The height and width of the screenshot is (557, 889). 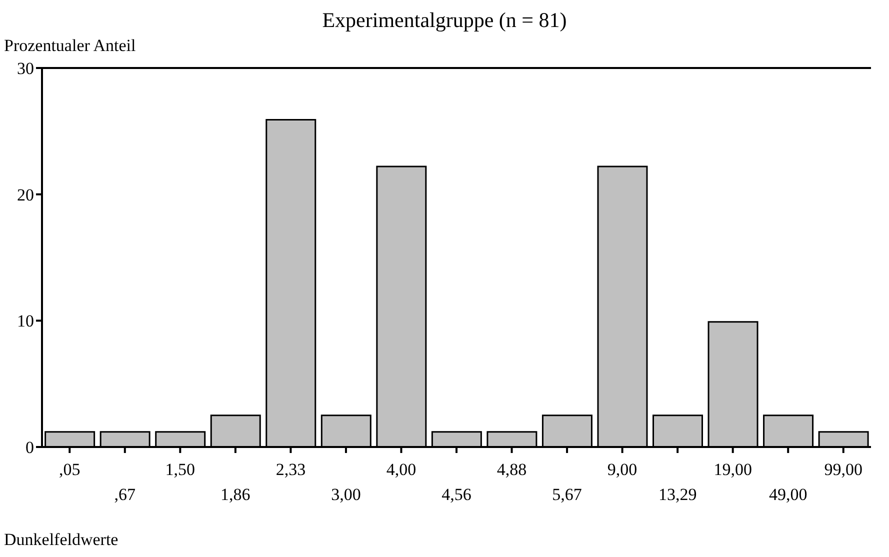 What do you see at coordinates (61, 540) in the screenshot?
I see `x-axis-title: Dunkelfeldwerte` at bounding box center [61, 540].